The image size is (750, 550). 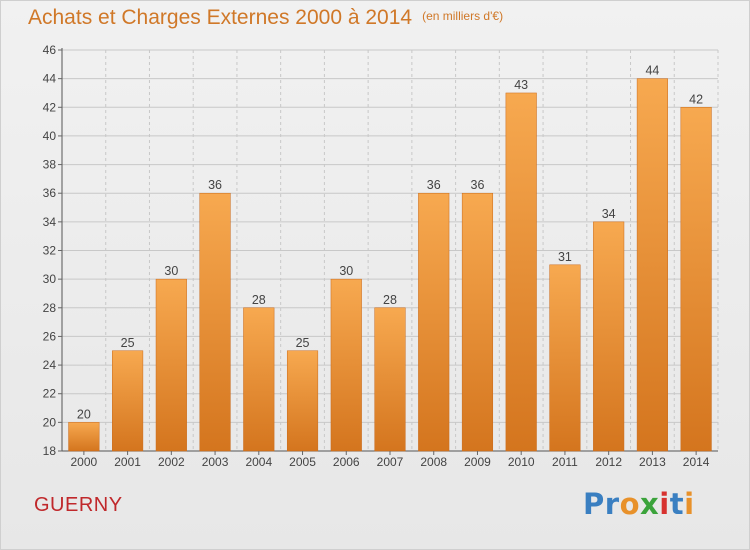 What do you see at coordinates (696, 99) in the screenshot?
I see `data-label-2014: 42` at bounding box center [696, 99].